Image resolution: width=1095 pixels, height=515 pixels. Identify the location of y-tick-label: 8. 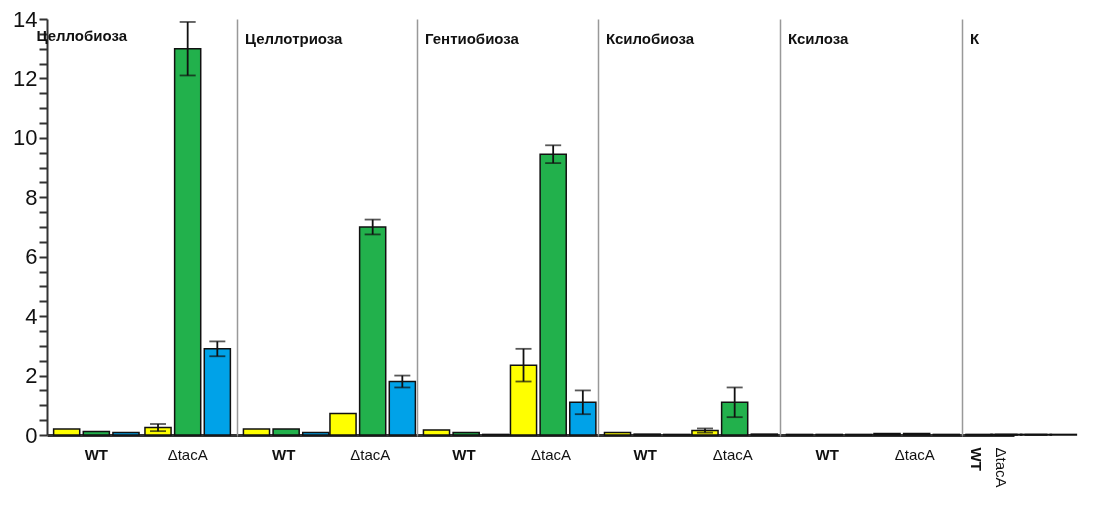
(31, 197).